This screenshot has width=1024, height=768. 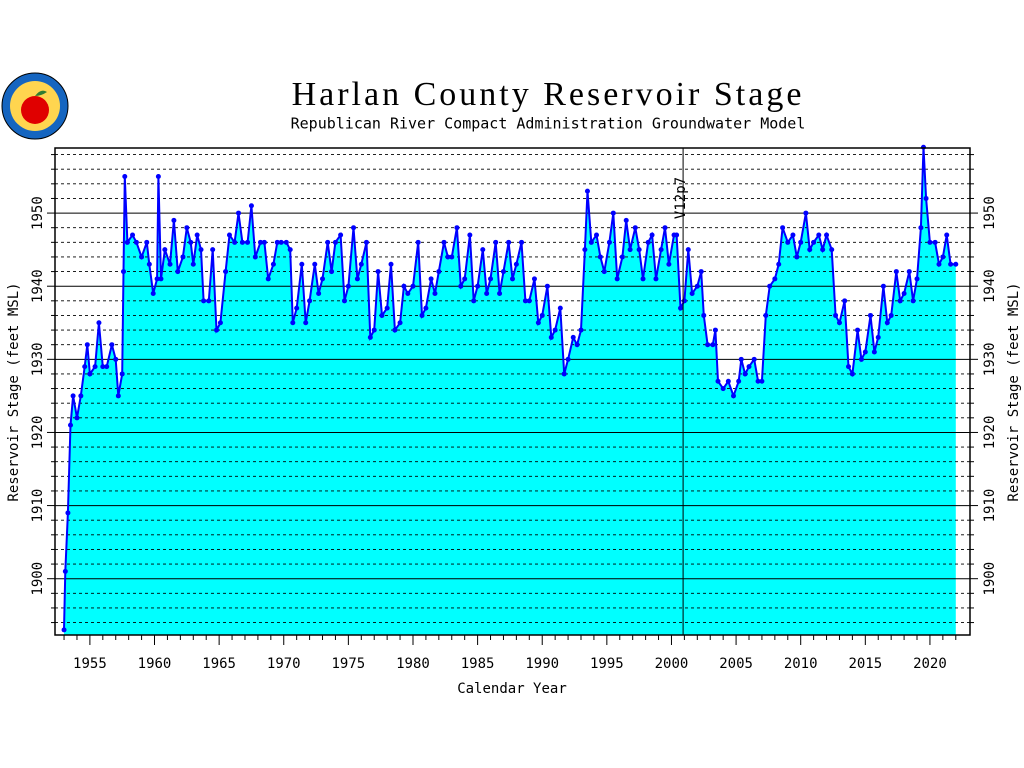 What do you see at coordinates (349, 664) in the screenshot?
I see `x-tick-label: 1975` at bounding box center [349, 664].